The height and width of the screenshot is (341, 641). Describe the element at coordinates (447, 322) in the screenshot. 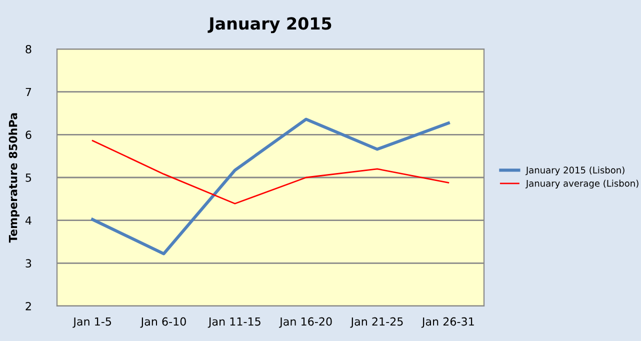

I see `x-tick-label: Jan 26-31` at that location.